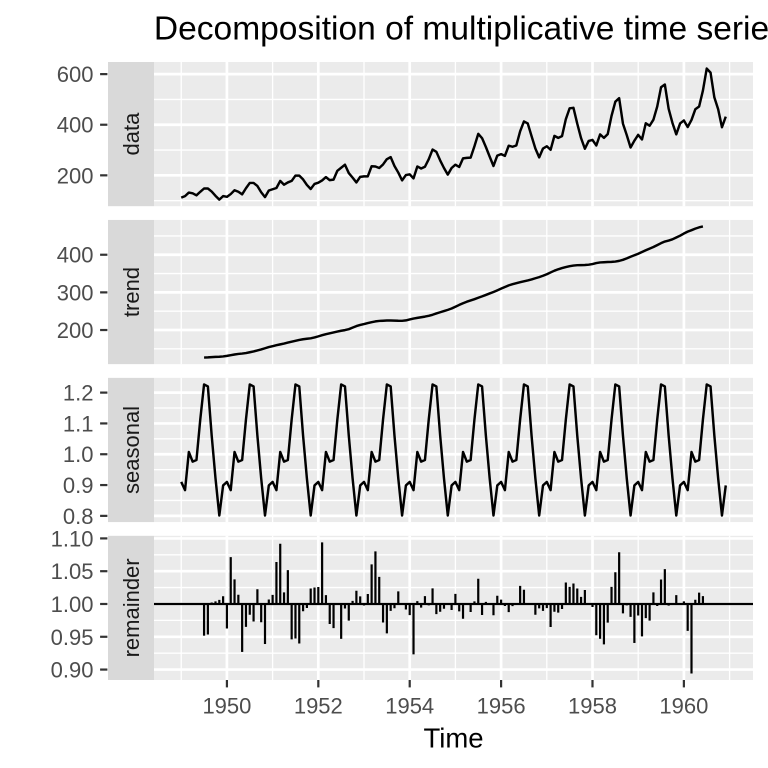 The image size is (768, 768). I want to click on svg-text: 1960, so click(683, 705).